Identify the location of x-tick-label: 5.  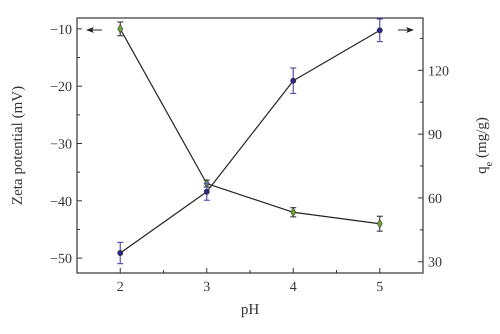
(380, 287).